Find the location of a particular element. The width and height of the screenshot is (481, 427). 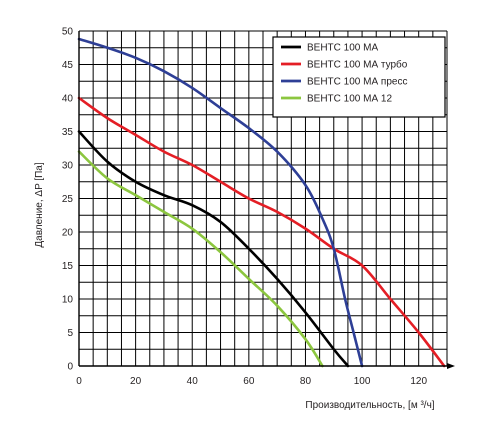

y-tick-label: 5 is located at coordinates (70, 333).